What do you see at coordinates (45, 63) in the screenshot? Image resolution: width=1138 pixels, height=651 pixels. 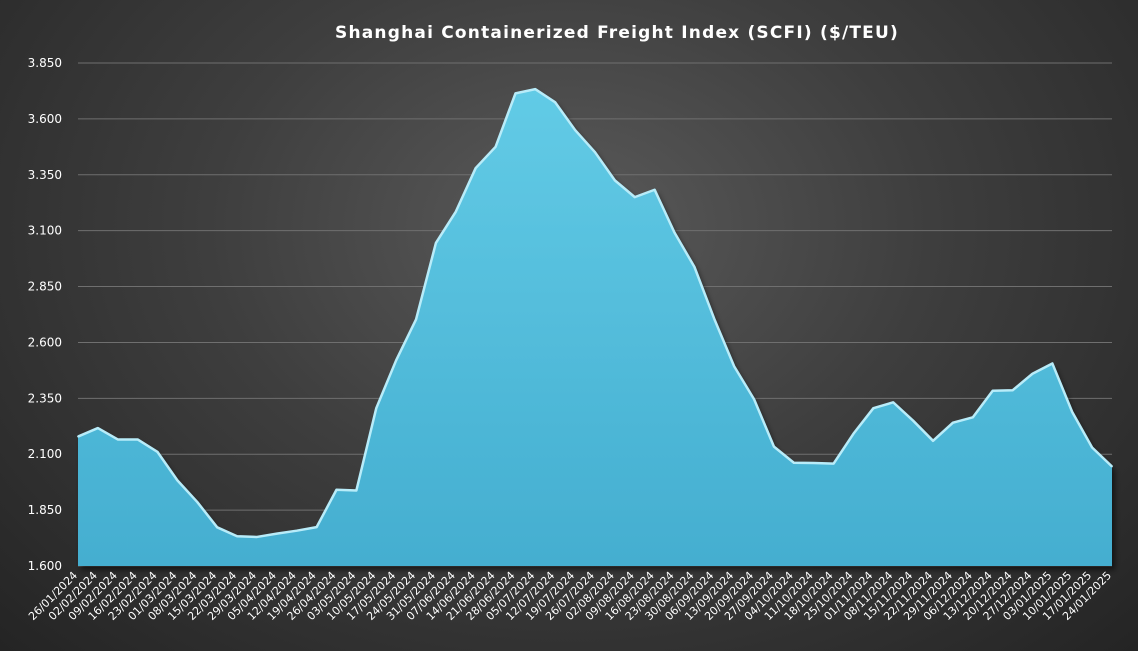 I see `y-tick-label: 3.850` at bounding box center [45, 63].